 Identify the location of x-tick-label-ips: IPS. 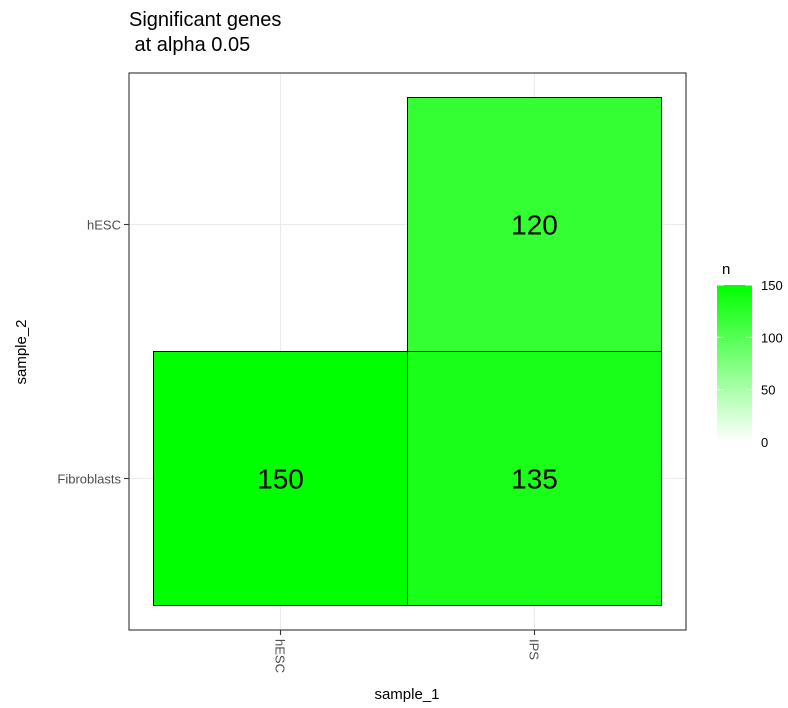
(534, 649).